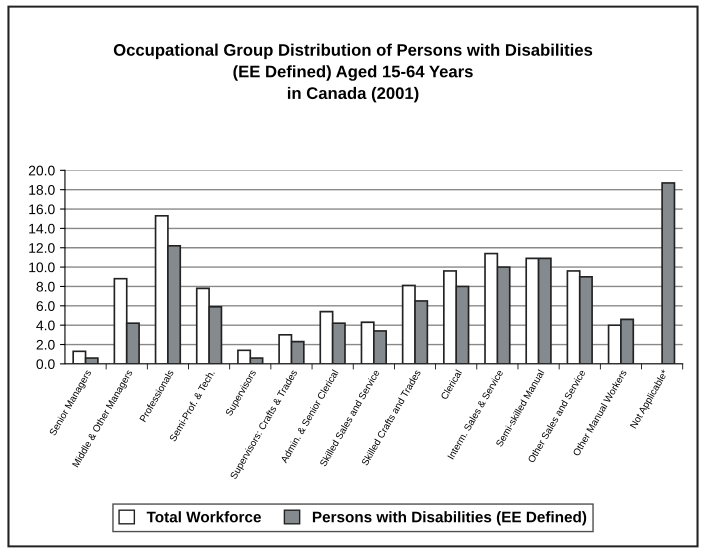 This screenshot has height=553, width=706. What do you see at coordinates (45, 345) in the screenshot?
I see `y-tick-label: 2.0` at bounding box center [45, 345].